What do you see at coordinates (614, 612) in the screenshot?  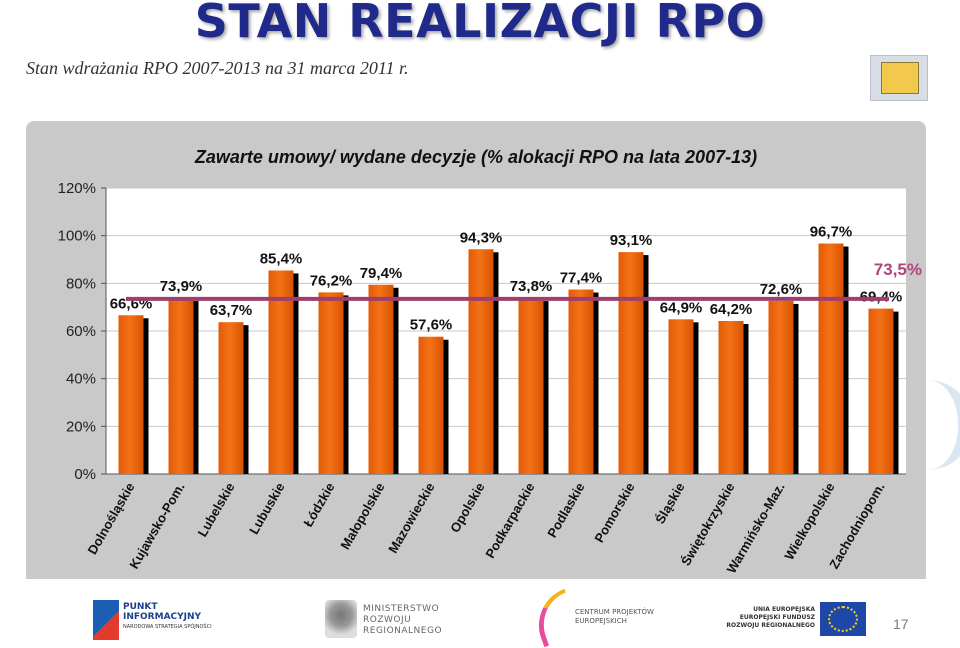 I see `cpe-line1: CENTRUM PROJEKTÓW` at bounding box center [614, 612].